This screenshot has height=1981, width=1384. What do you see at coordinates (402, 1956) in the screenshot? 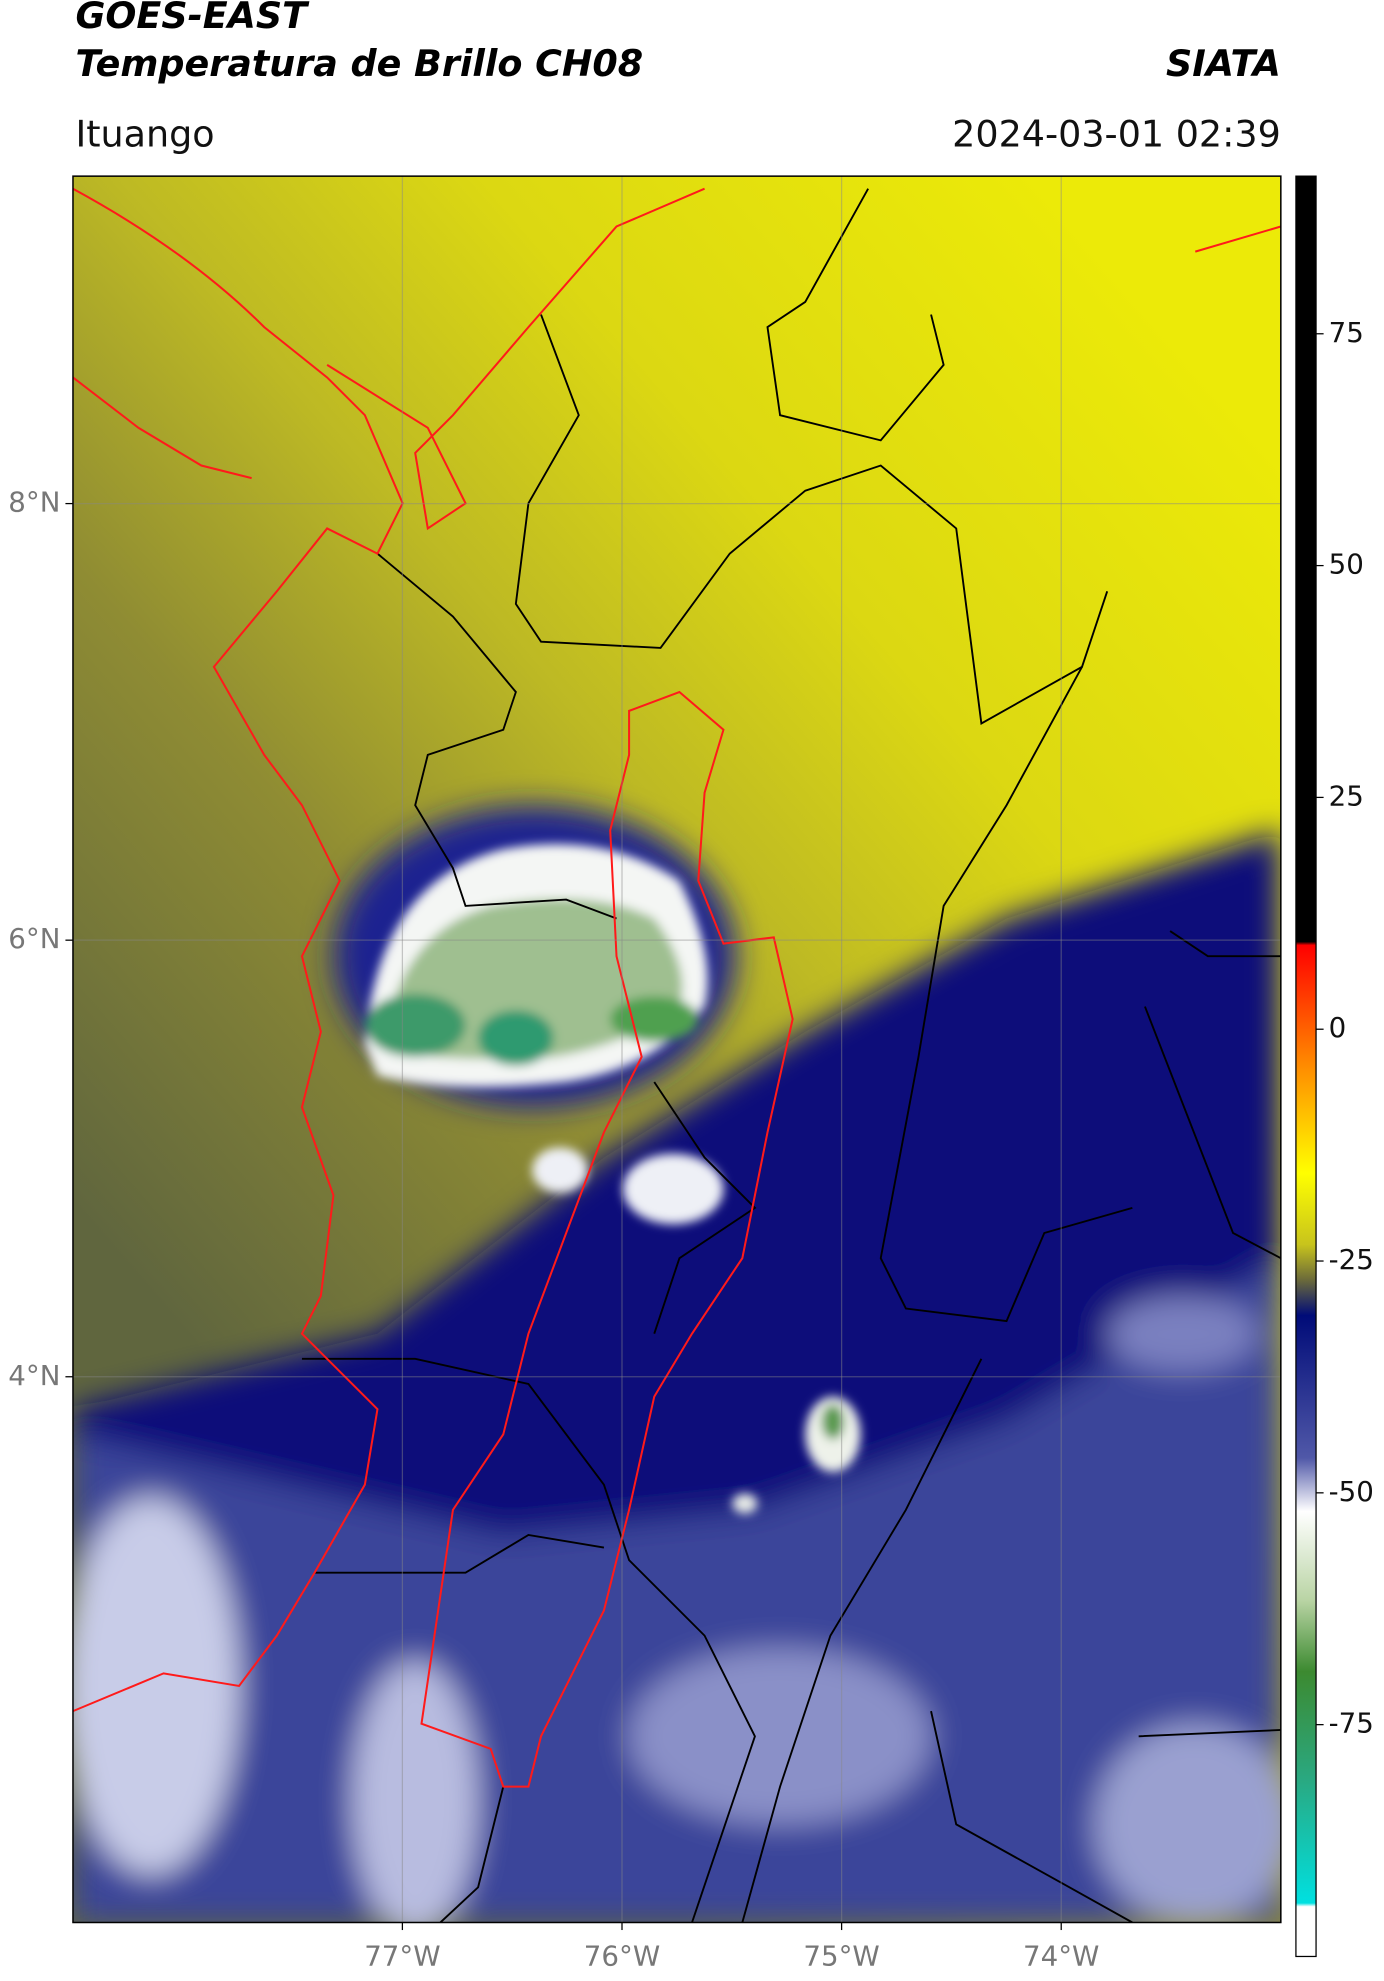
I see `x-tick-label: 77°W` at bounding box center [402, 1956].